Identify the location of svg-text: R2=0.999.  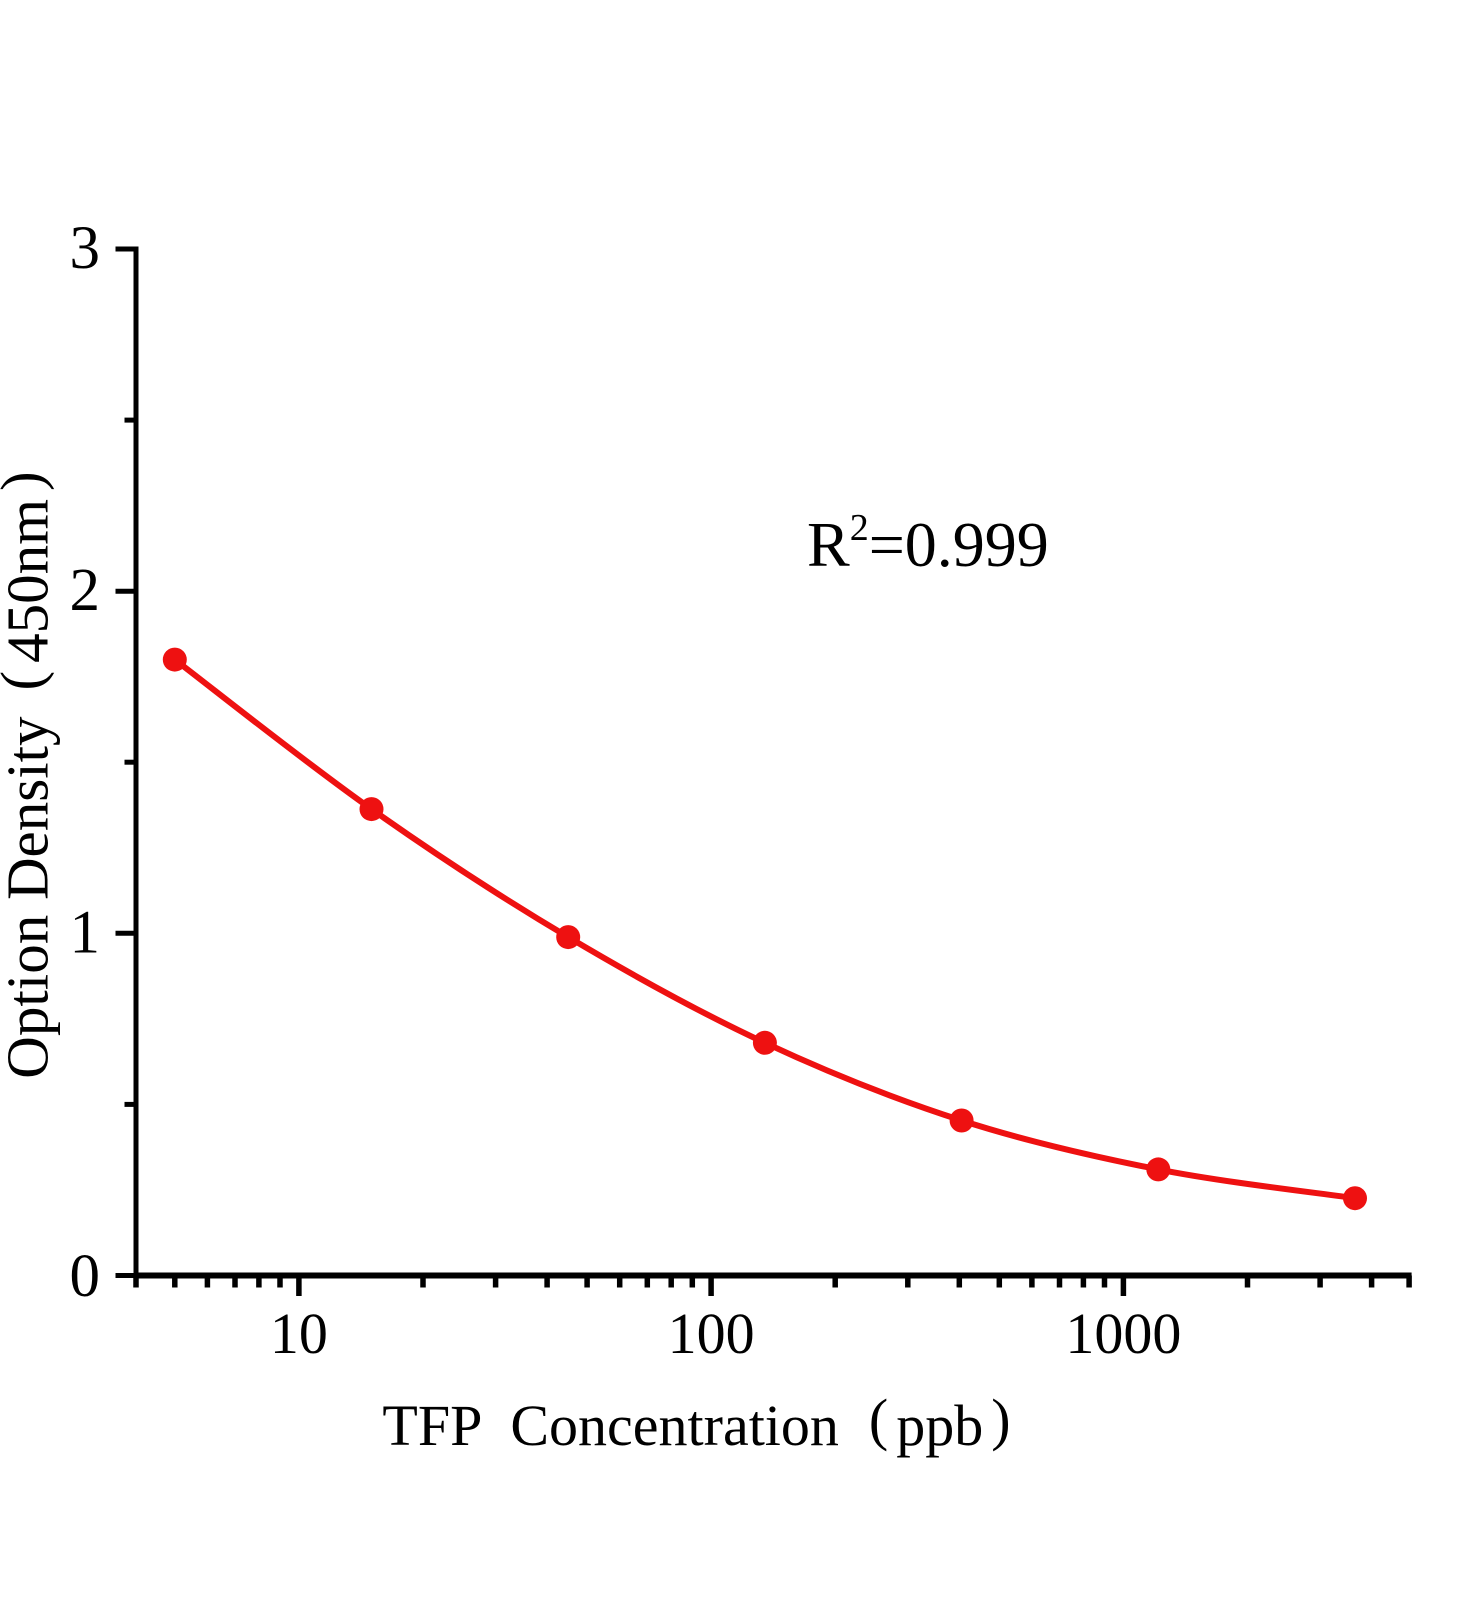
(928, 543).